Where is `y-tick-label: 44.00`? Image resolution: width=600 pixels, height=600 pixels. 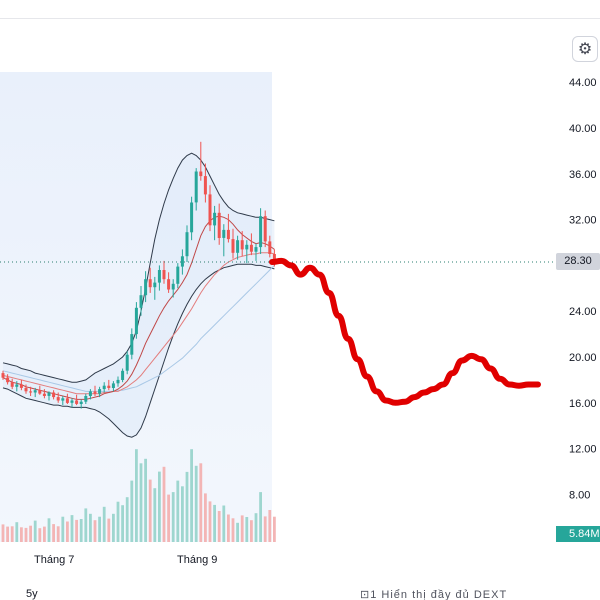 y-tick-label: 44.00 is located at coordinates (583, 83).